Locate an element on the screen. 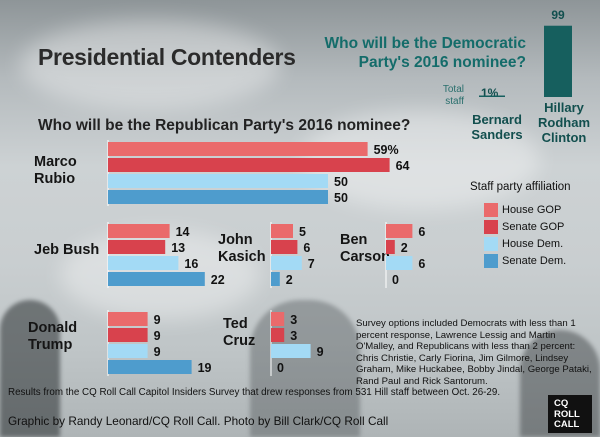 The height and width of the screenshot is (437, 600). legend-item-senate-gop: Senate GOP is located at coordinates (533, 227).